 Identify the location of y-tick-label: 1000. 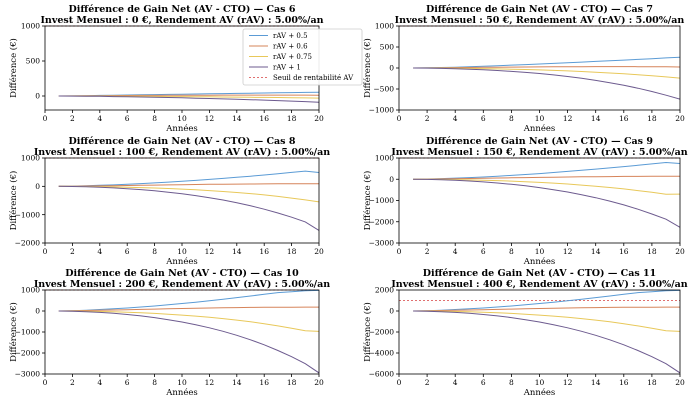
(30, 26).